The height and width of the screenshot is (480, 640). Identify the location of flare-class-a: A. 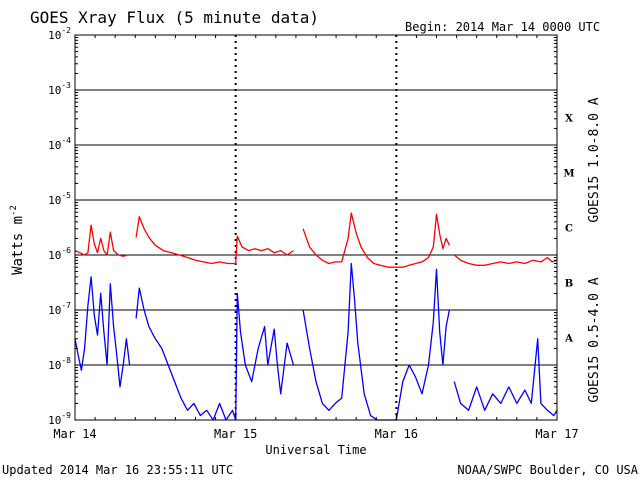
(568, 339).